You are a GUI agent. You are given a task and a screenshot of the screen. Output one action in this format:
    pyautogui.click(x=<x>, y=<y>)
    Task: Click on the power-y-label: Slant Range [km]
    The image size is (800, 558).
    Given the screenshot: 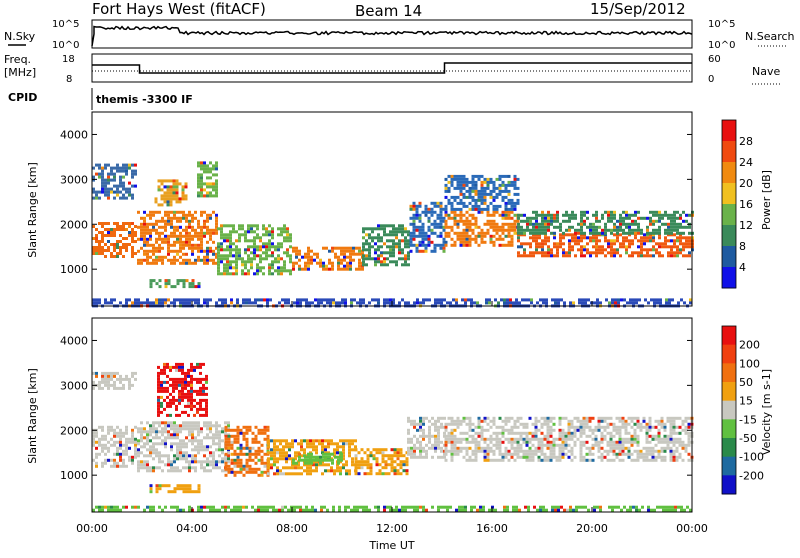 What is the action you would take?
    pyautogui.click(x=32, y=210)
    